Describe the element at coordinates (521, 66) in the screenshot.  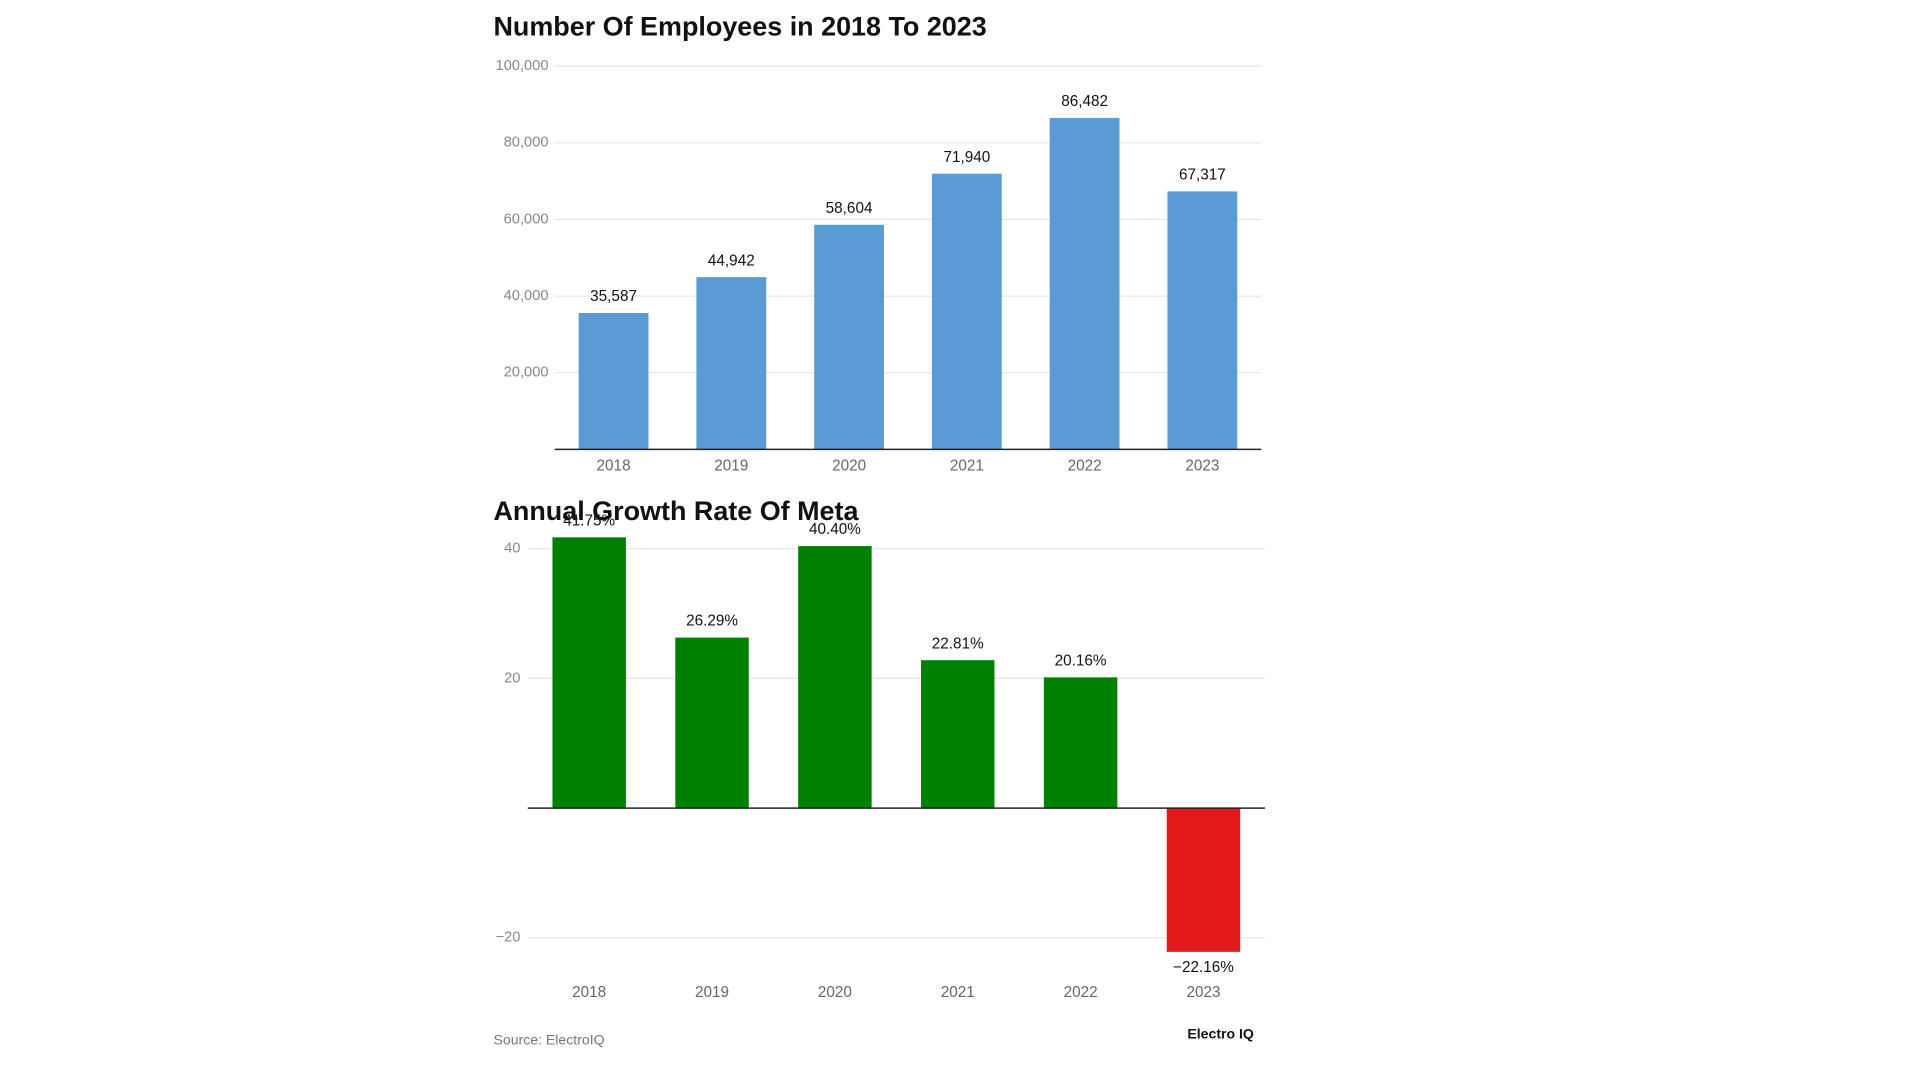
I see `y-tick-label: 100,000` at that location.